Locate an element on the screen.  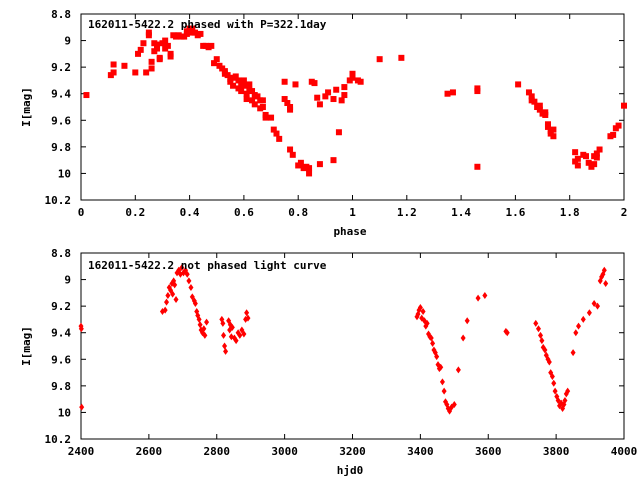
unphased-x-tick-label: 3600 is located at coordinates (488, 451).